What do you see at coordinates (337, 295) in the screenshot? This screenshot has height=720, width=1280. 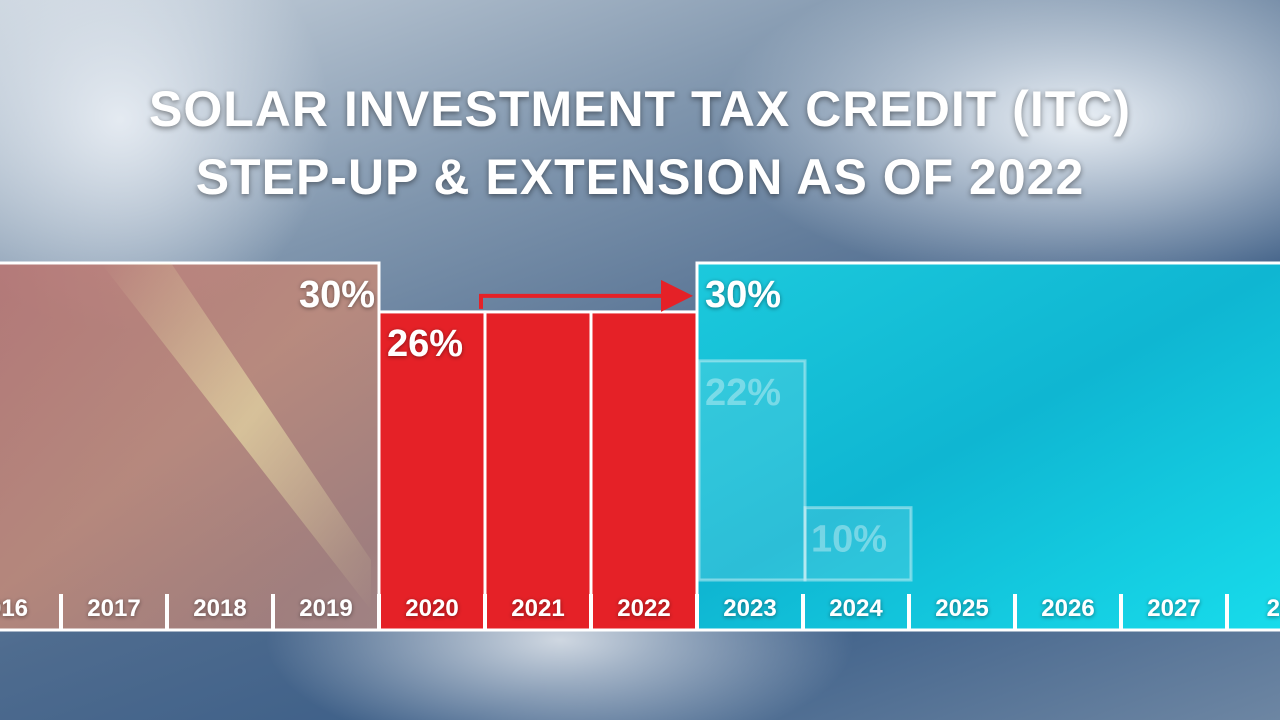 I see `value-label-2019: 30%` at bounding box center [337, 295].